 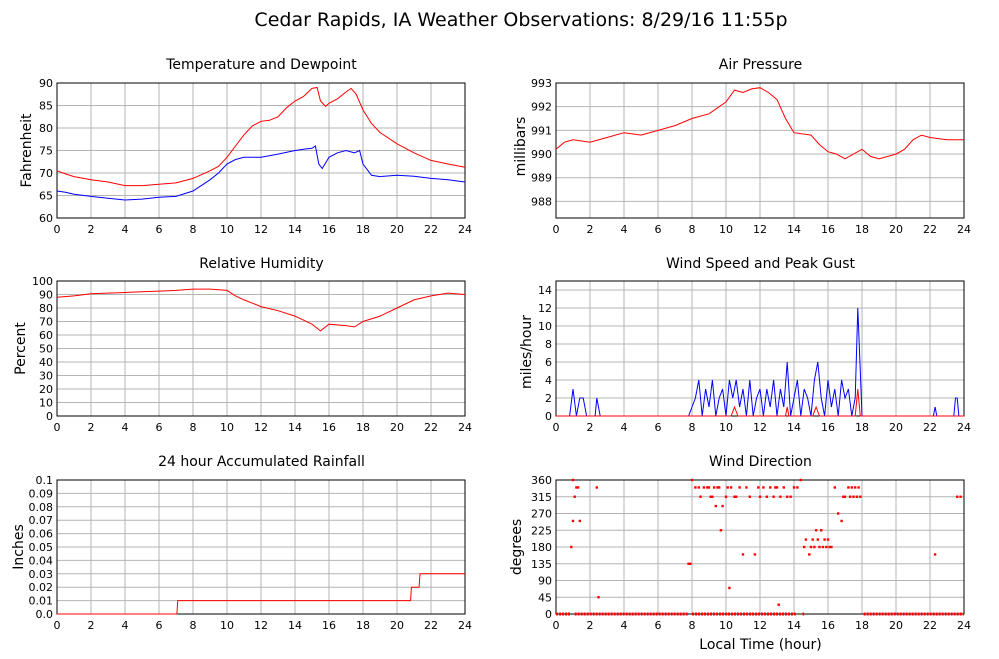 What do you see at coordinates (527, 352) in the screenshot?
I see `y-axis-label: miles/hour` at bounding box center [527, 352].